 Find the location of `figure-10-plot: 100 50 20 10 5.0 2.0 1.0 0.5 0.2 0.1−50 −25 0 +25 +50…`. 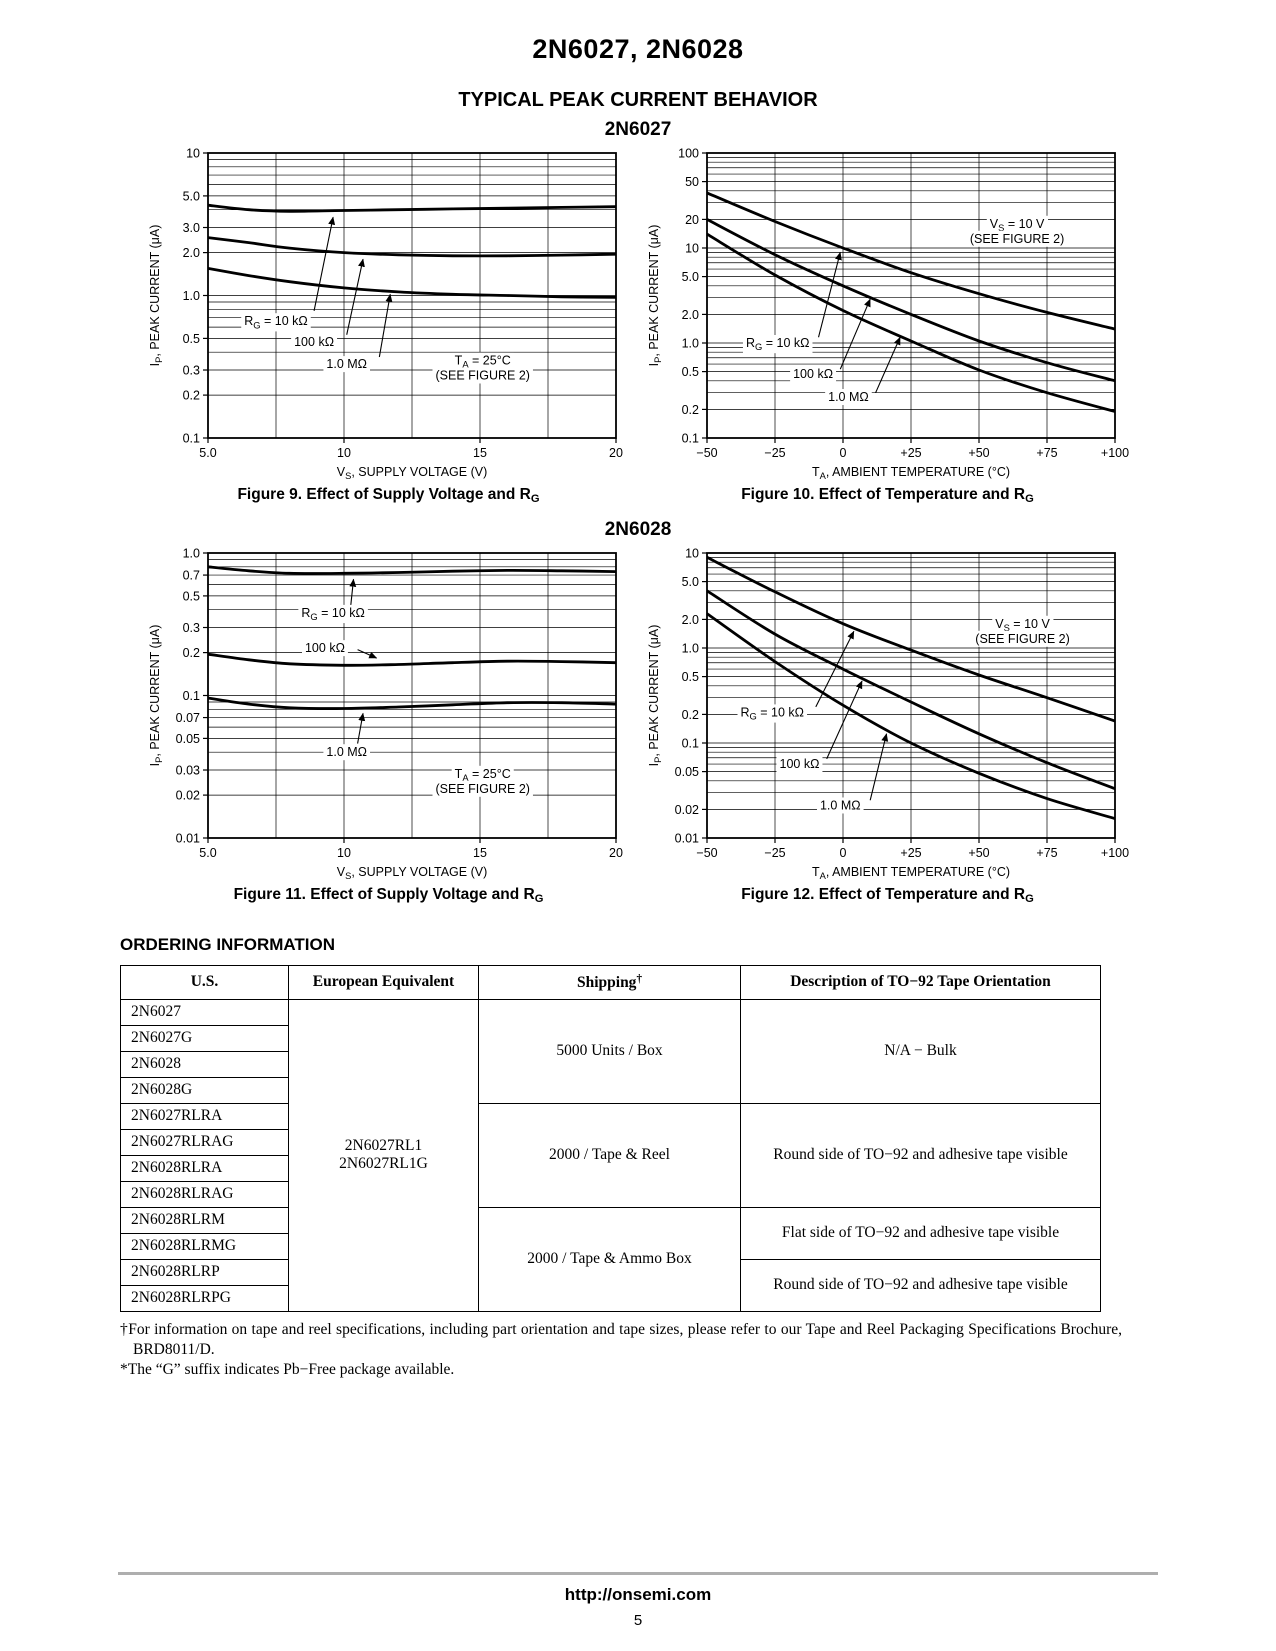

figure-10-plot: 100 50 20 10 5.0 2.0 1.0 0.5 0.2 0.1−50 −25 0 +25 +50… is located at coordinates (888, 314).